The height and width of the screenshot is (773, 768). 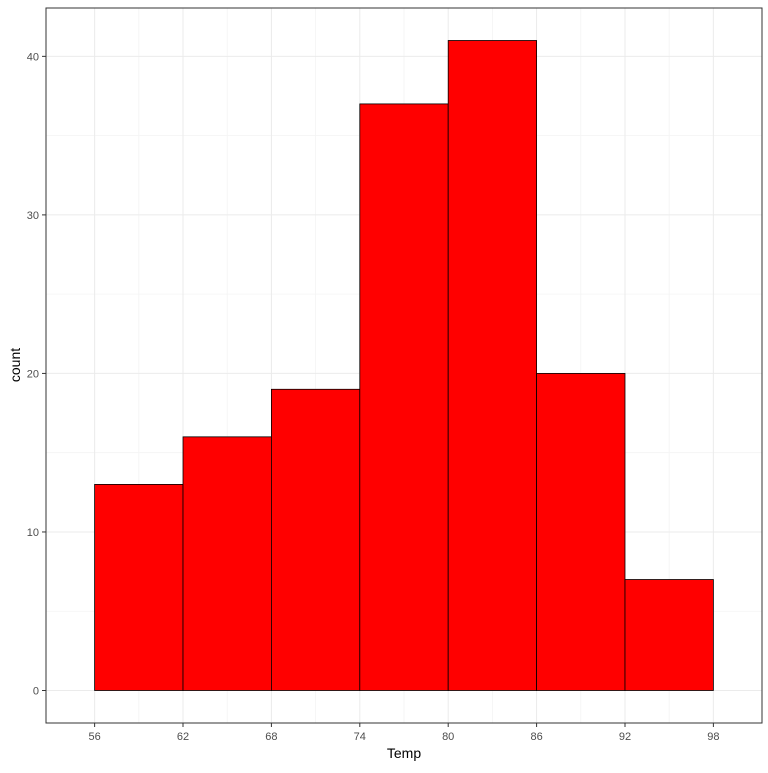 What do you see at coordinates (94, 737) in the screenshot?
I see `x-tick-label: 56` at bounding box center [94, 737].